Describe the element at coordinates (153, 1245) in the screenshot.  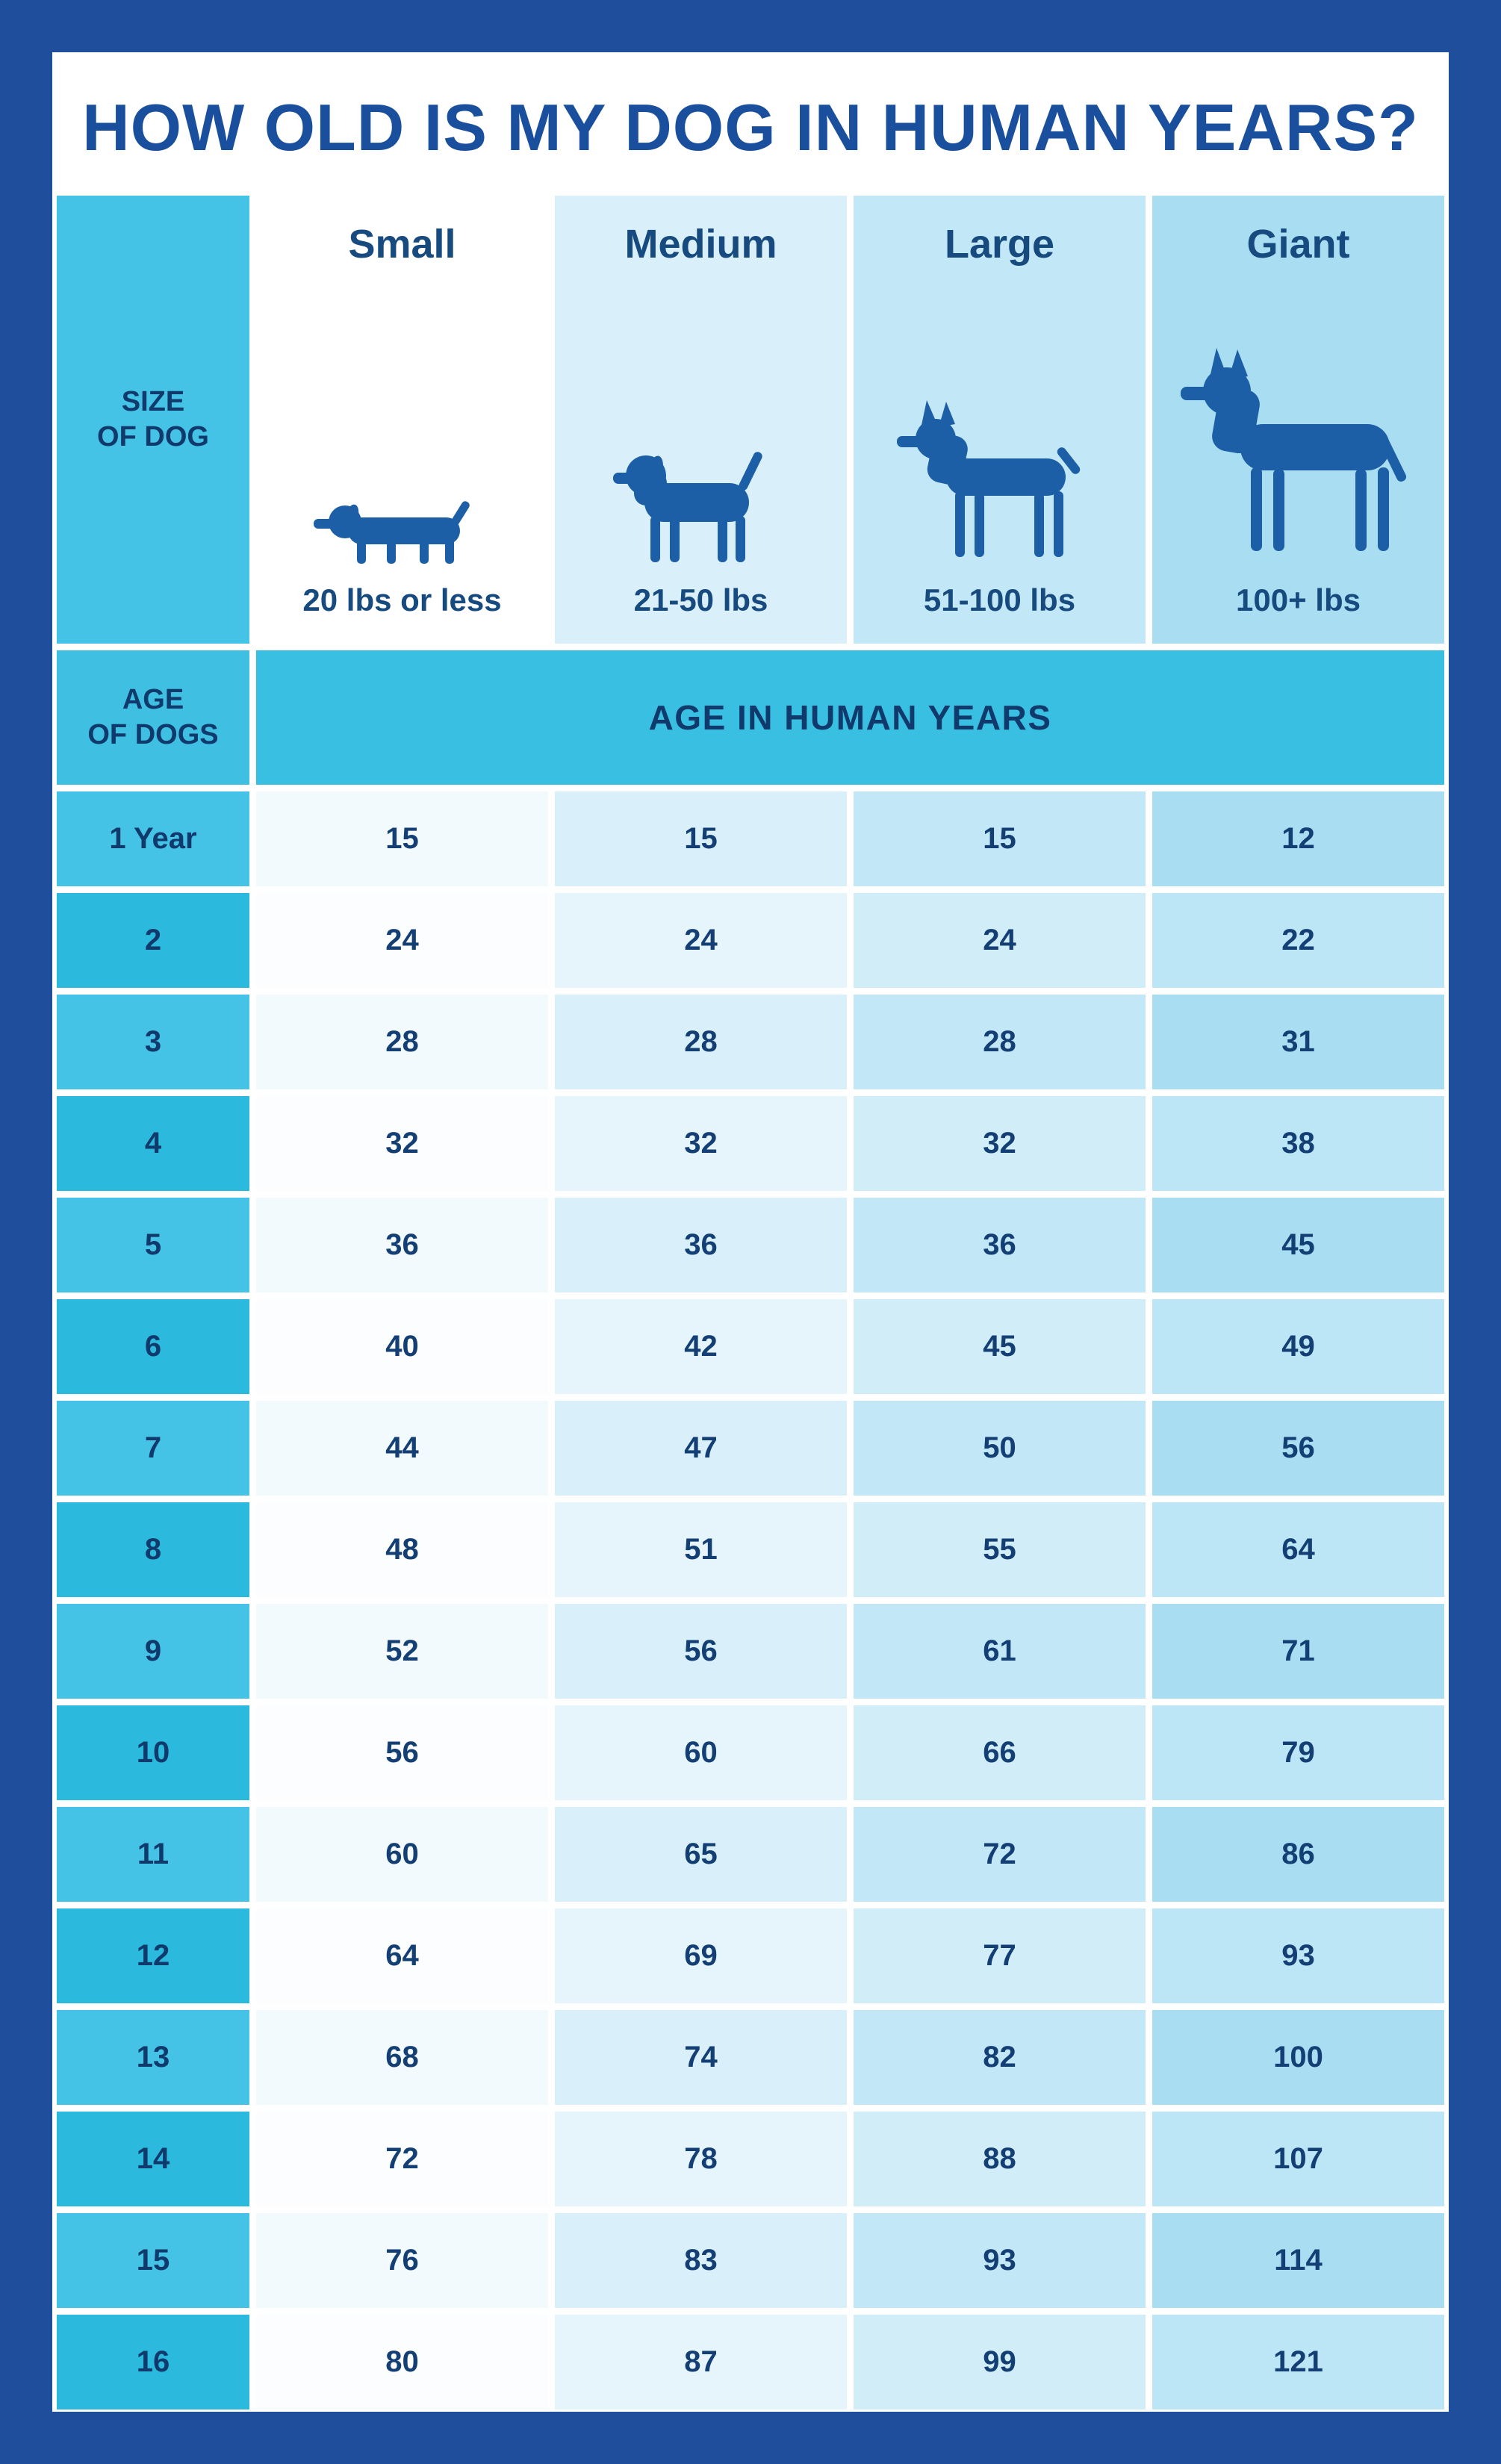
I see `age-cell: 5` at that location.